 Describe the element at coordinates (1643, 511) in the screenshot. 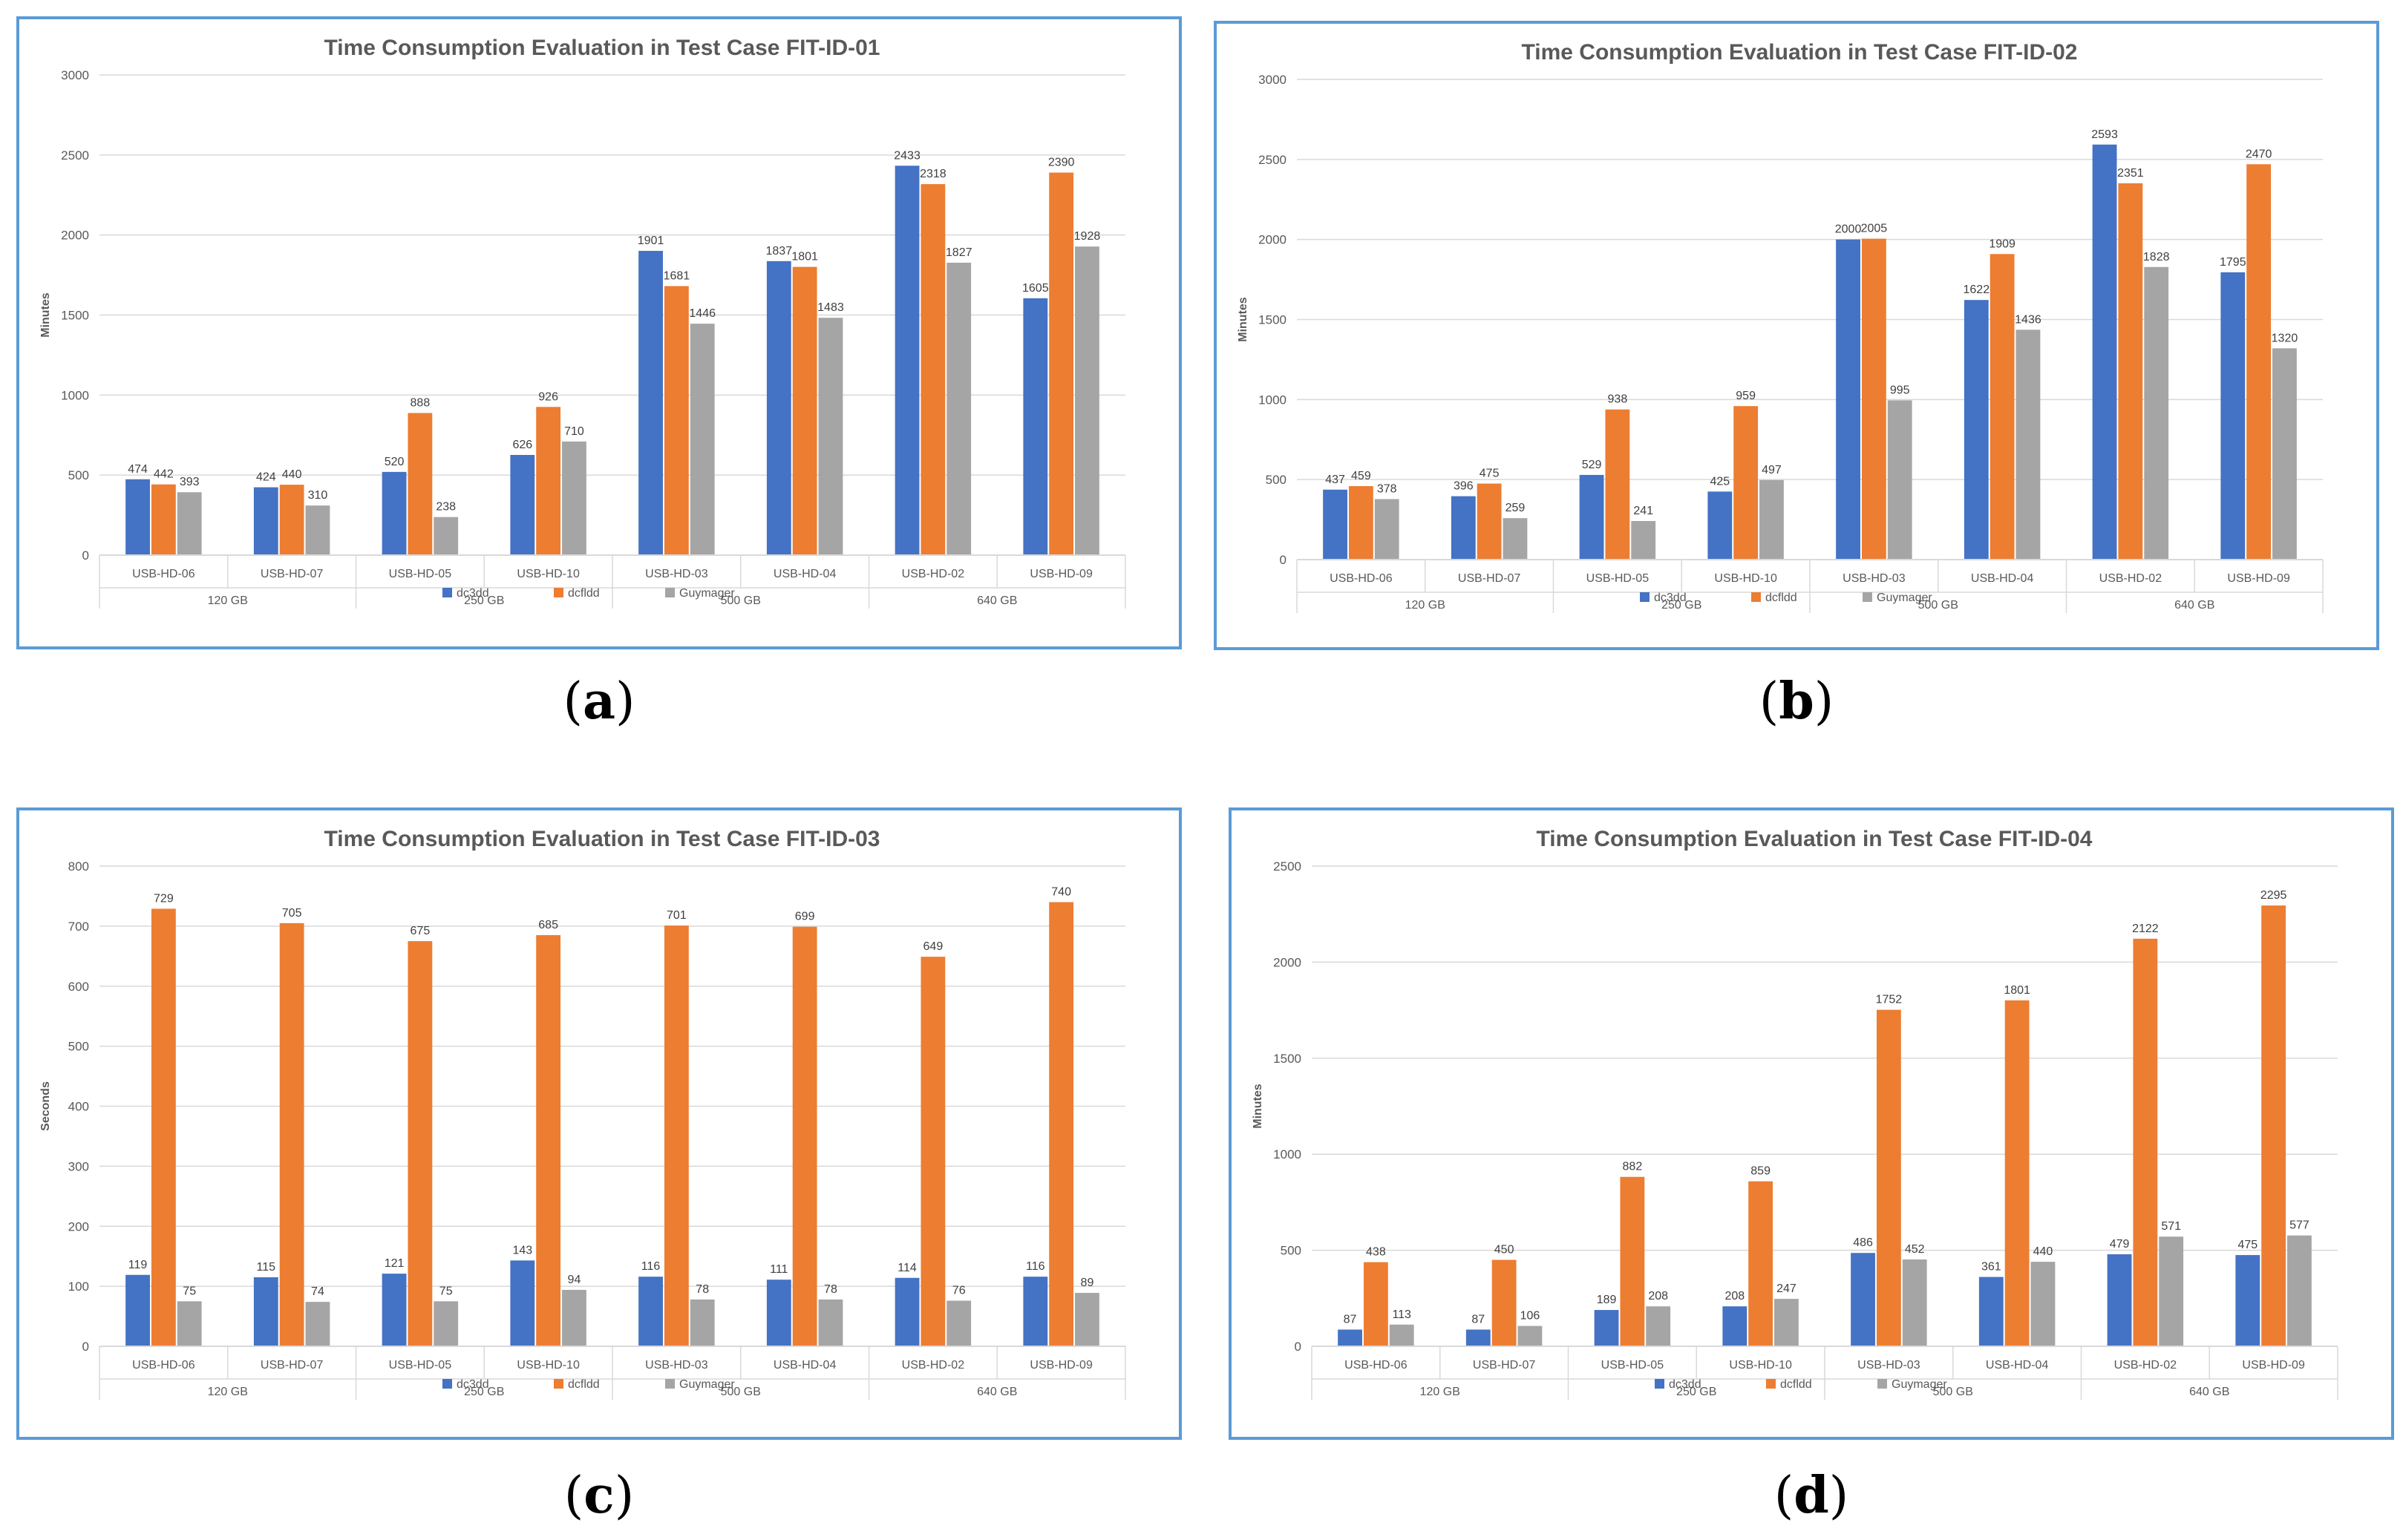

I see `data-label: 241` at that location.